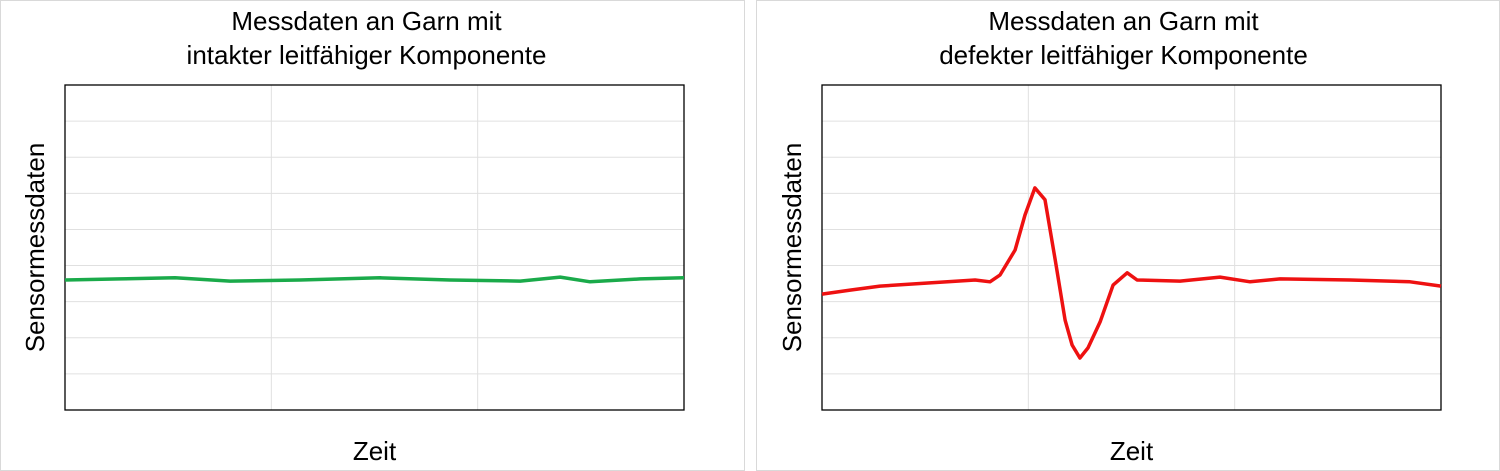 This screenshot has width=1500, height=471. What do you see at coordinates (374, 279) in the screenshot?
I see `data-line` at bounding box center [374, 279].